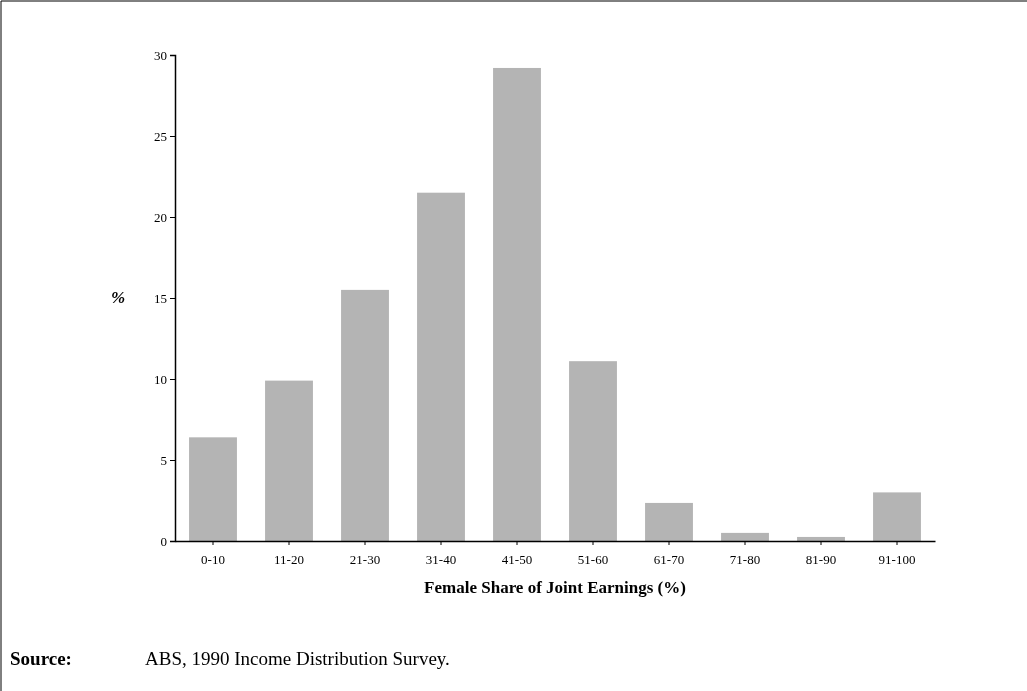 This screenshot has height=691, width=1027. Describe the element at coordinates (289, 559) in the screenshot. I see `x-tick-label: 11-20` at that location.